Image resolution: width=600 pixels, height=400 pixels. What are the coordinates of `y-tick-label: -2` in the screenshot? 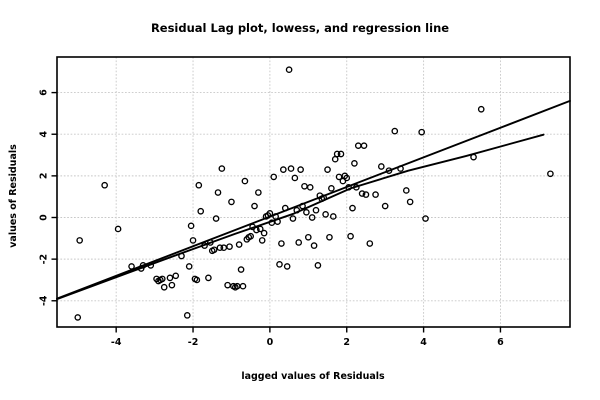 It's located at (43, 259).